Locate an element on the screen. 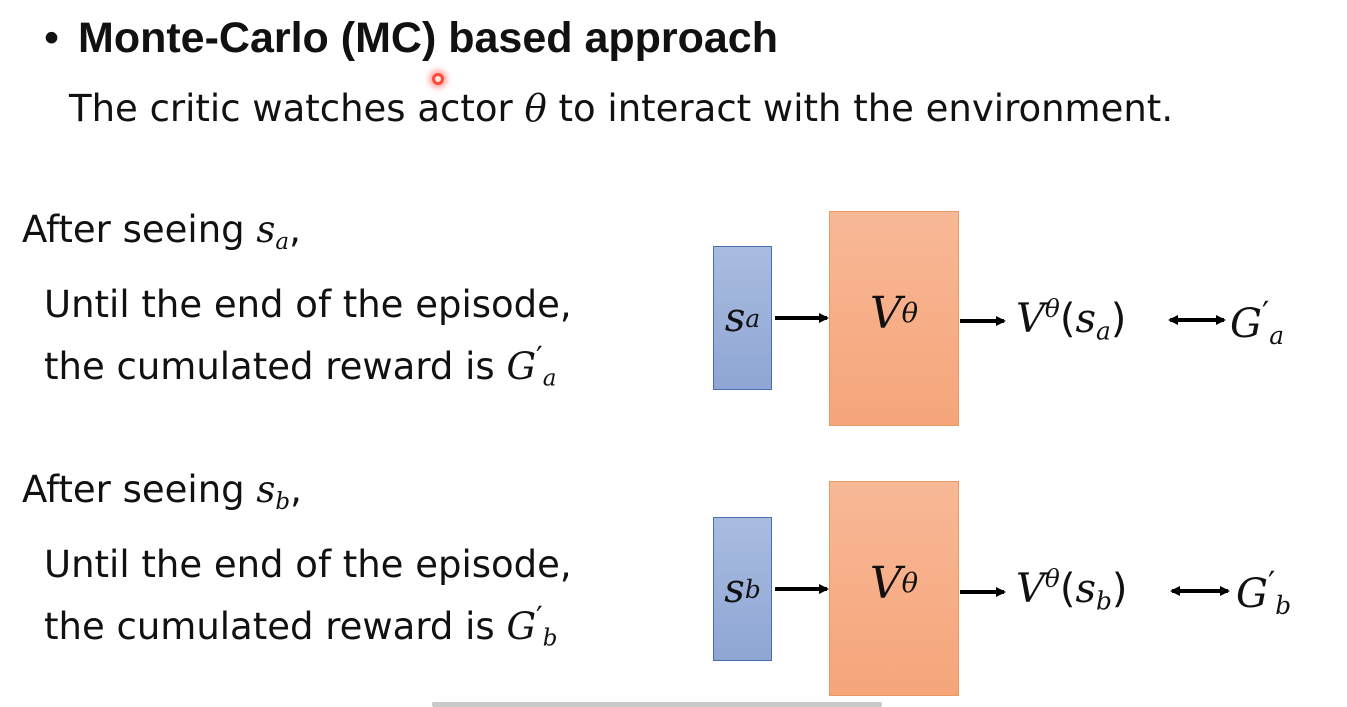 The width and height of the screenshot is (1347, 707). subtitle-after: to interact with the environment. is located at coordinates (860, 108).